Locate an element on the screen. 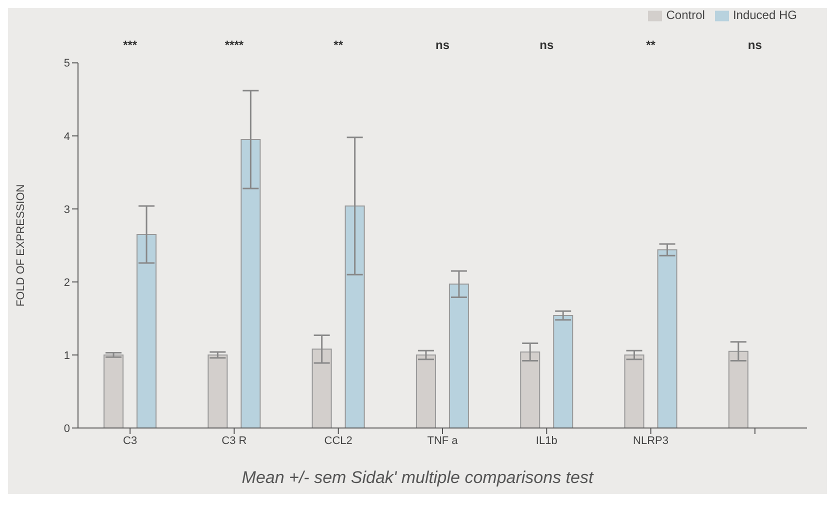  y-axis-title: FOLD OF EXPRESSION is located at coordinates (20, 245).